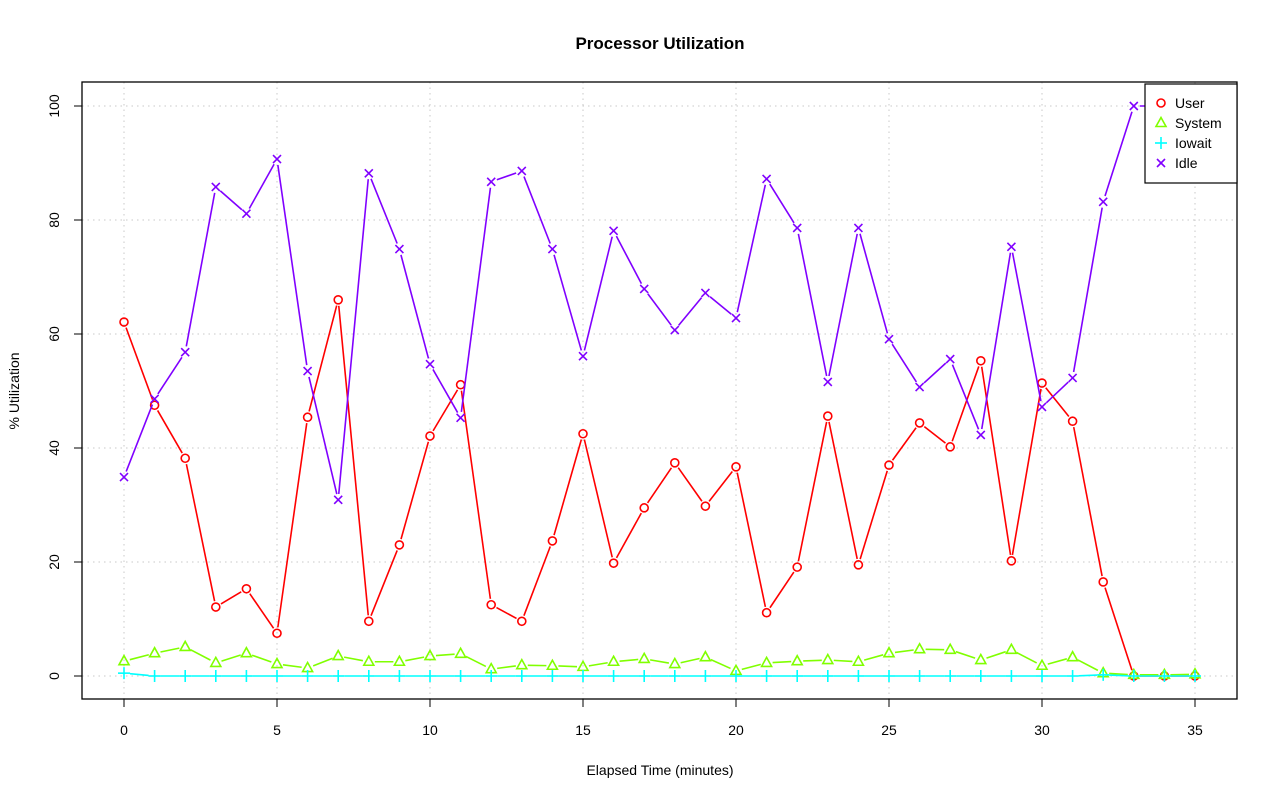 The image size is (1280, 801). I want to click on x-tick-label: 20, so click(736, 730).